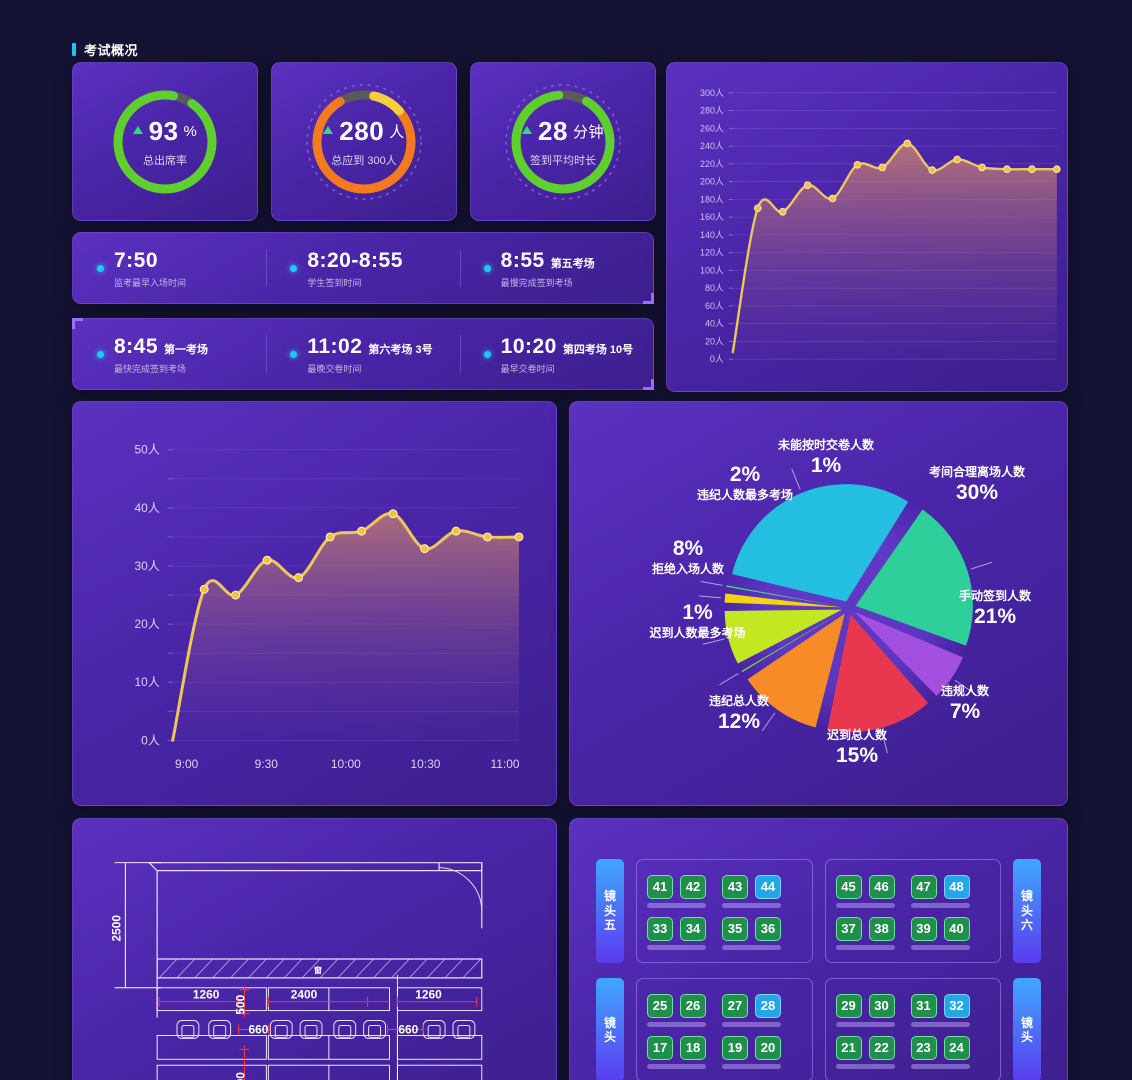 This screenshot has width=1132, height=1080. What do you see at coordinates (693, 886) in the screenshot?
I see `seat-number: 42` at bounding box center [693, 886].